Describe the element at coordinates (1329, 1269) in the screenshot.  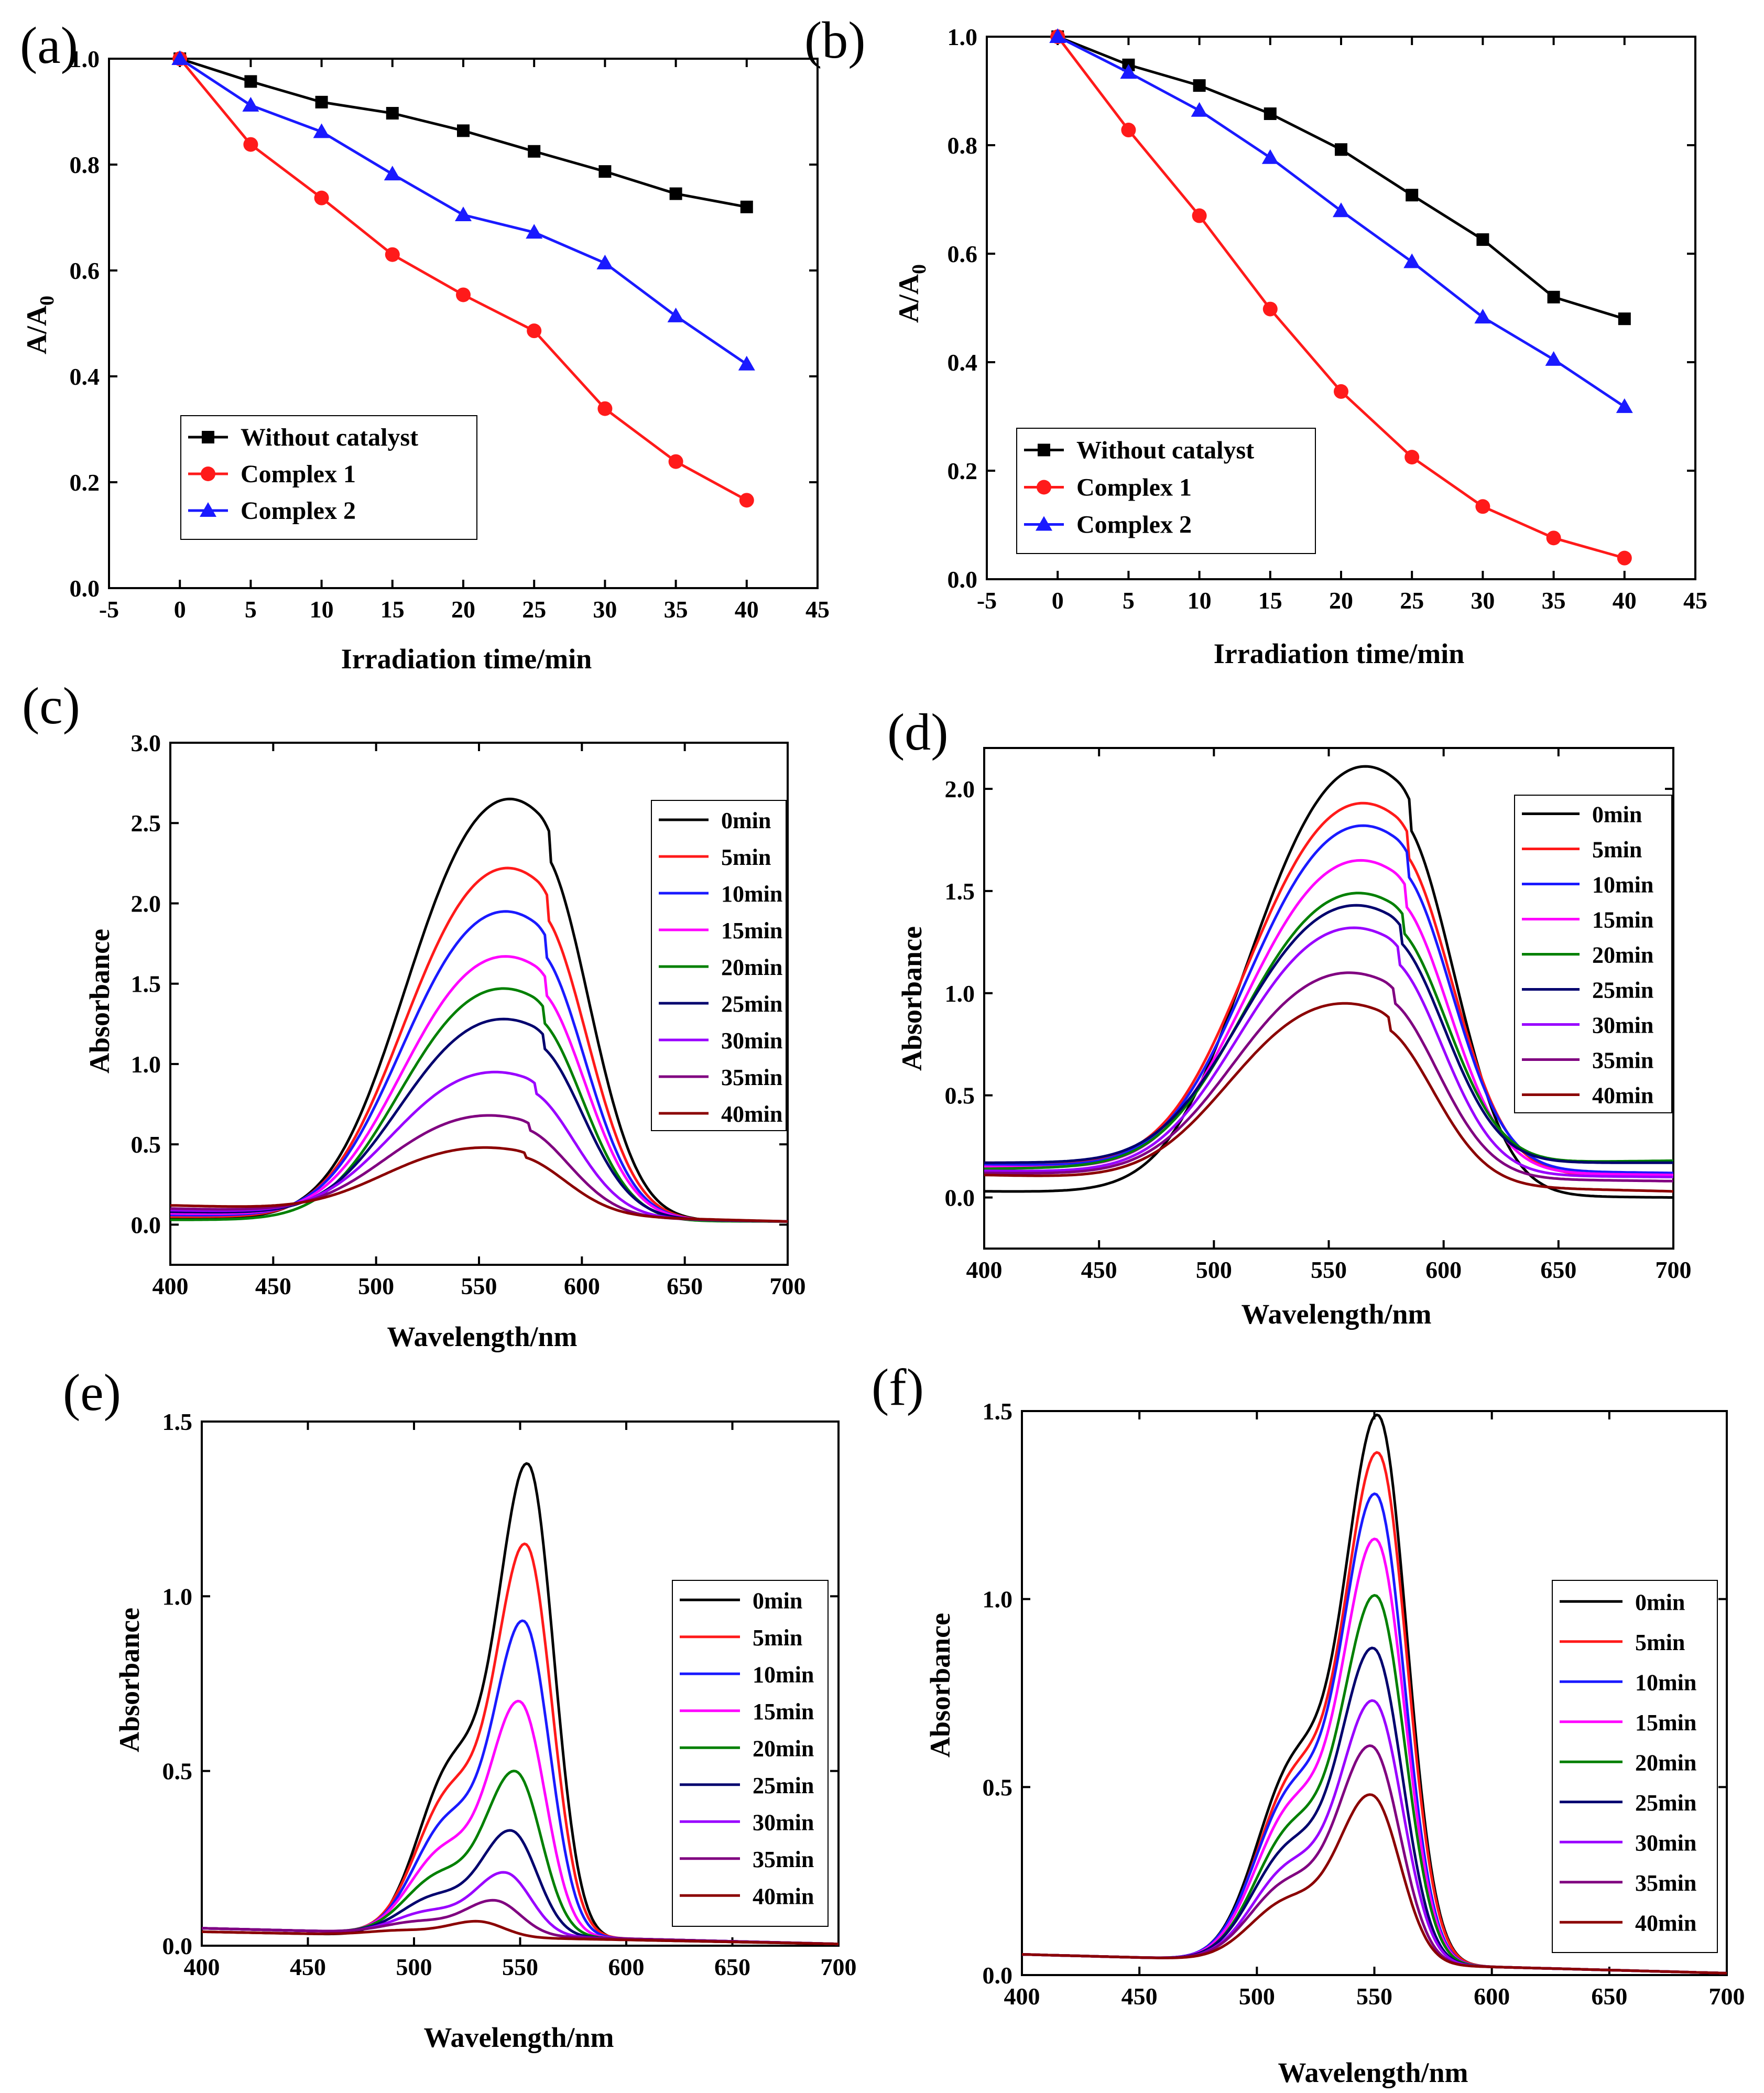
I see `panel-d-xtick-label: 550` at that location.